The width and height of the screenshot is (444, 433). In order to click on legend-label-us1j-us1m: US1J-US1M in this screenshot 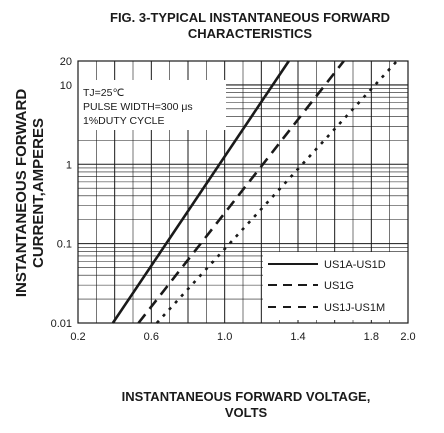, I will do `click(354, 308)`.